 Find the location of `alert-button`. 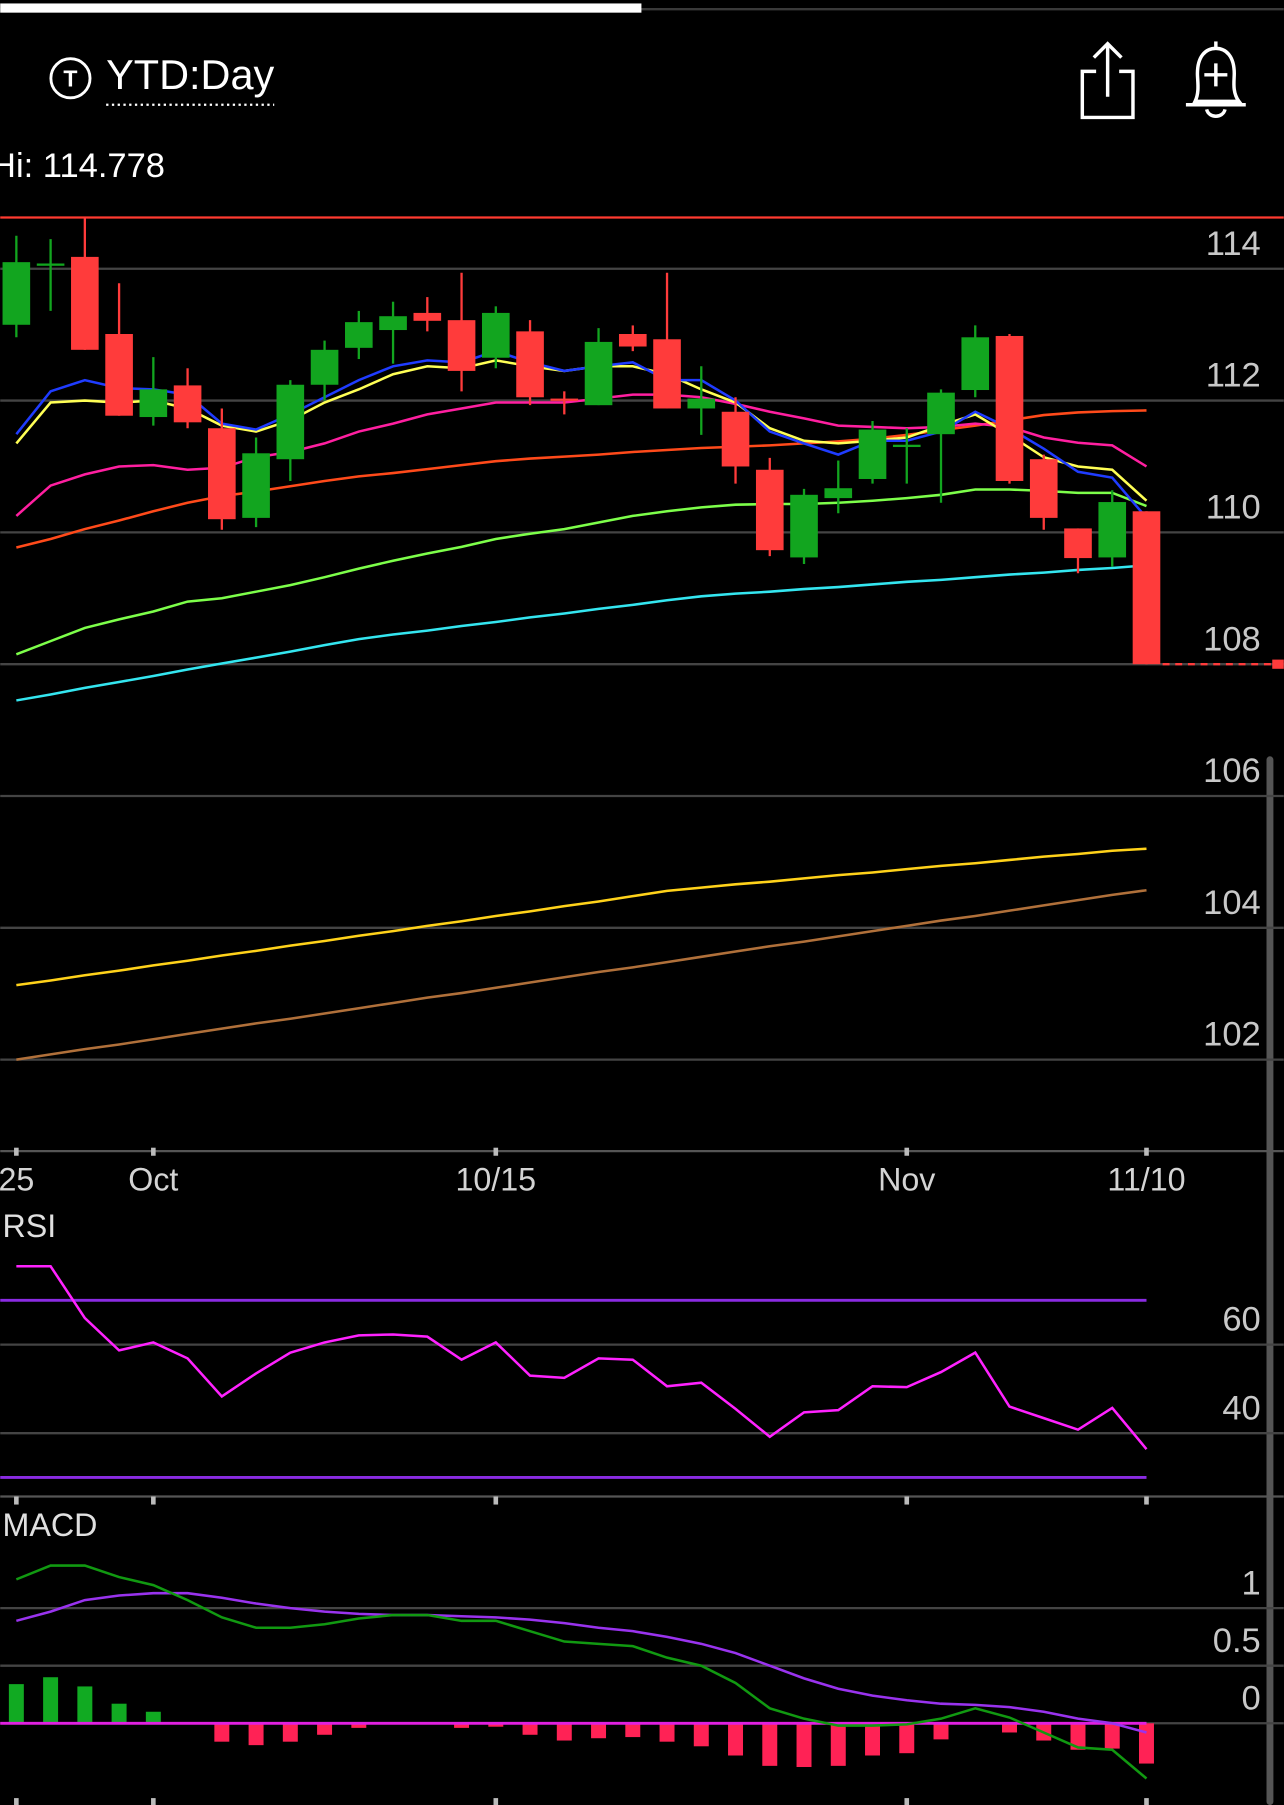

alert-button is located at coordinates (1215, 79).